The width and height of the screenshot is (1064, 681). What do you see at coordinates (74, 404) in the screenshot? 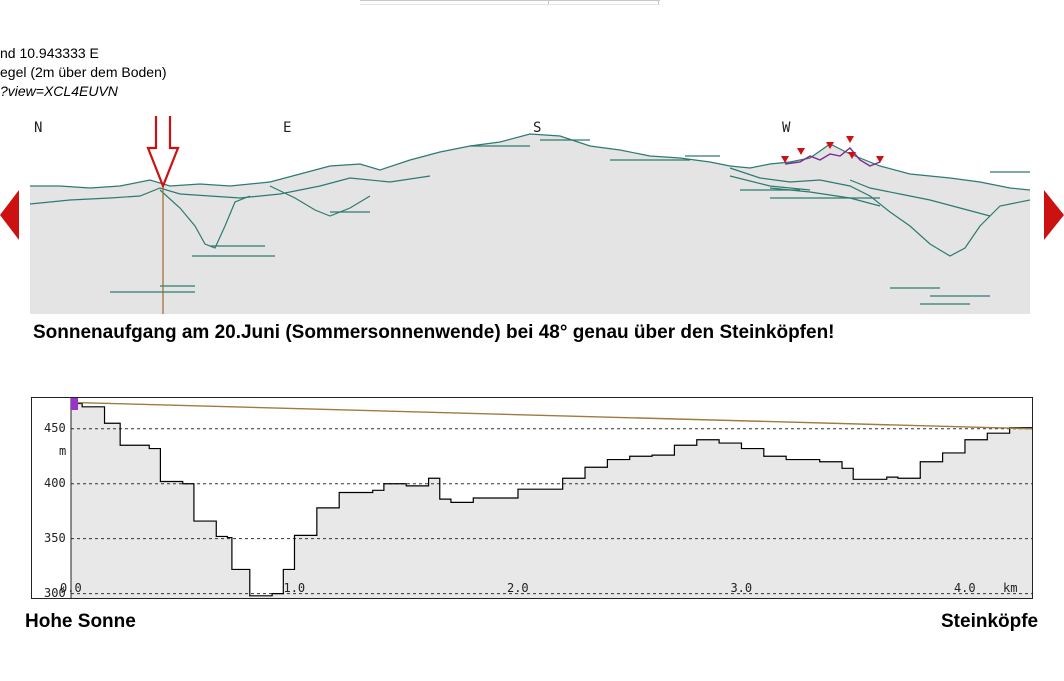
I see `start-marker` at bounding box center [74, 404].